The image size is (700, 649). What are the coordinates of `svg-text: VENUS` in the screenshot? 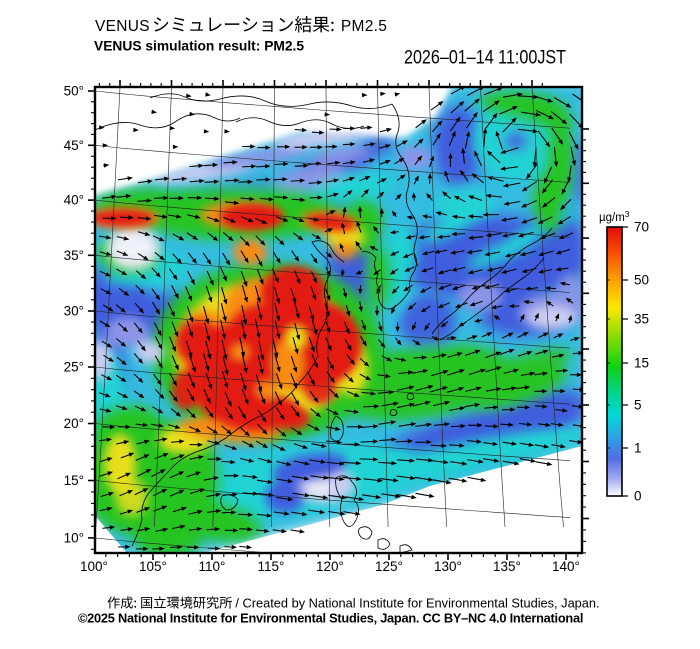 It's located at (122, 26).